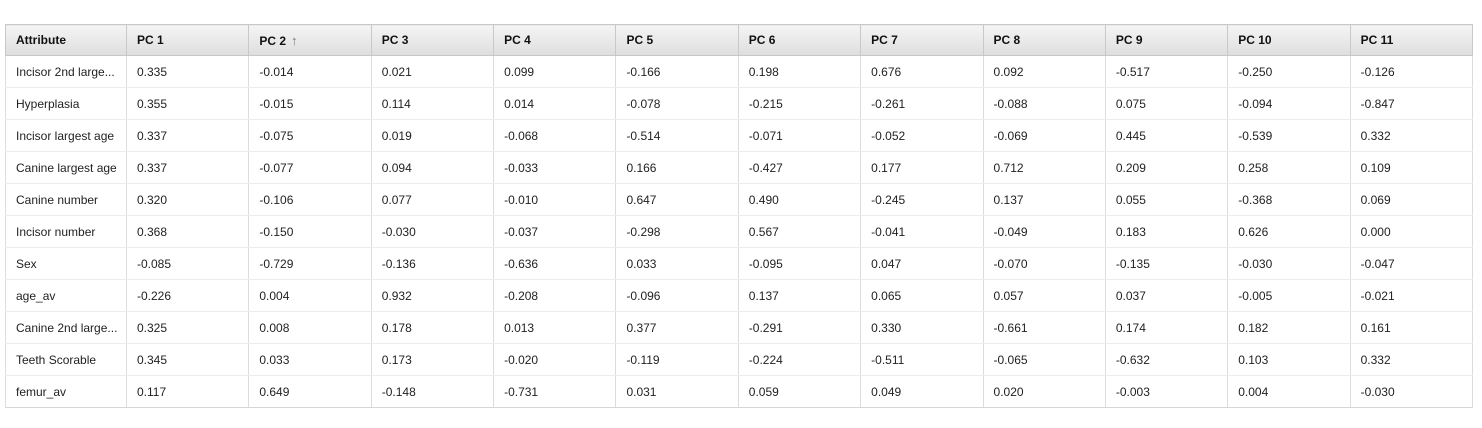  What do you see at coordinates (66, 167) in the screenshot?
I see `attribute-cell: Canine largest age` at bounding box center [66, 167].